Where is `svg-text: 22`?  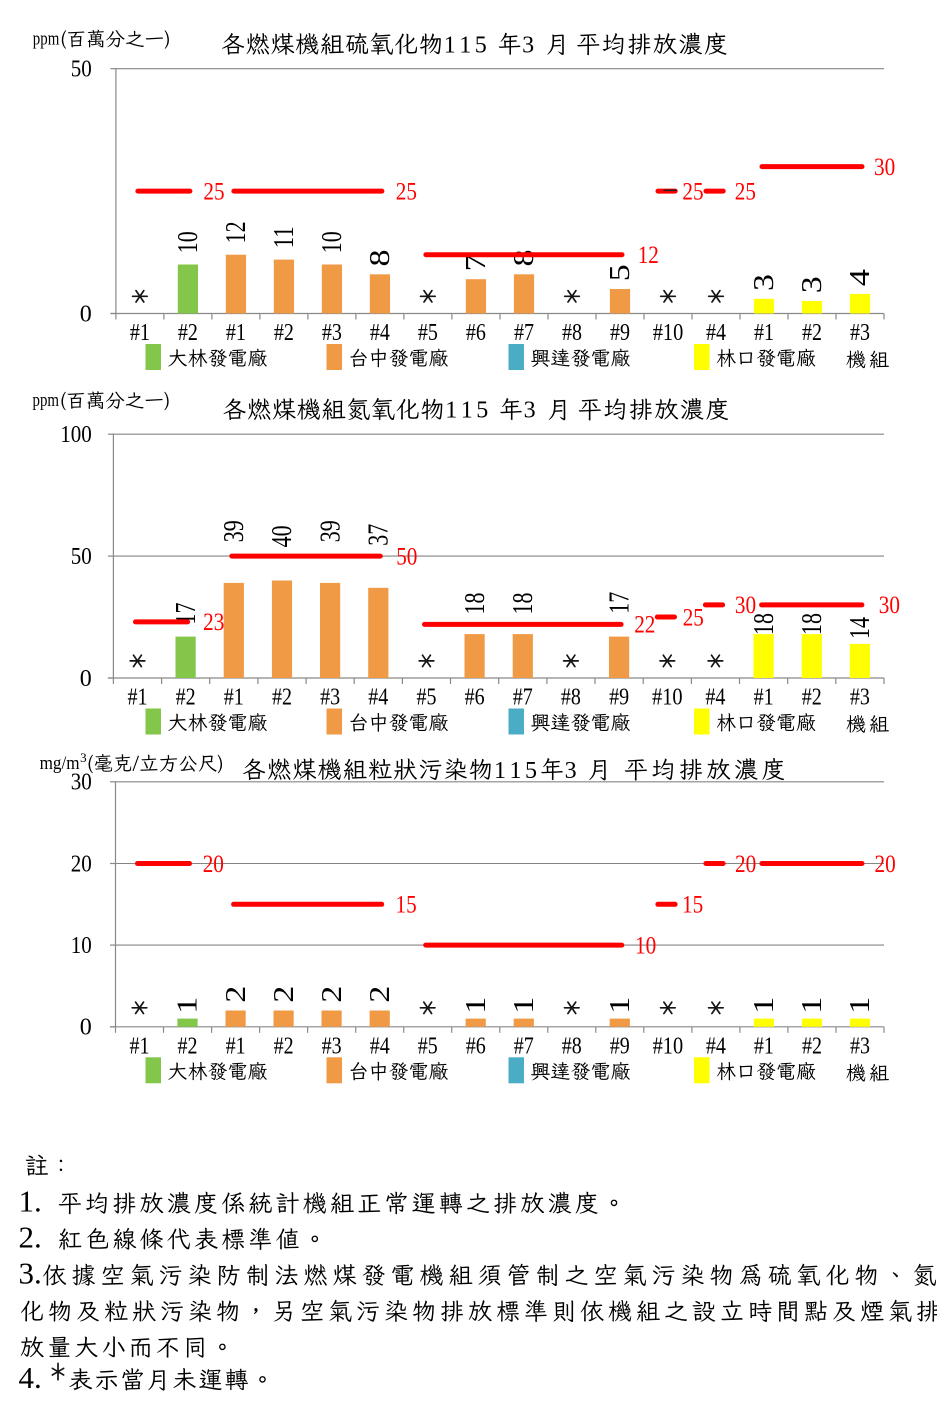 svg-text: 22 is located at coordinates (644, 625).